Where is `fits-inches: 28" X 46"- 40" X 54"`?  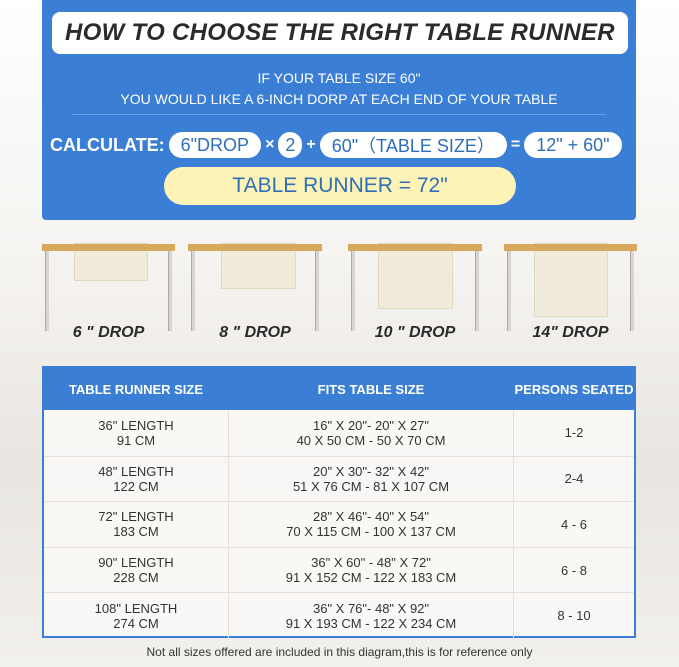 fits-inches: 28" X 46"- 40" X 54" is located at coordinates (371, 517).